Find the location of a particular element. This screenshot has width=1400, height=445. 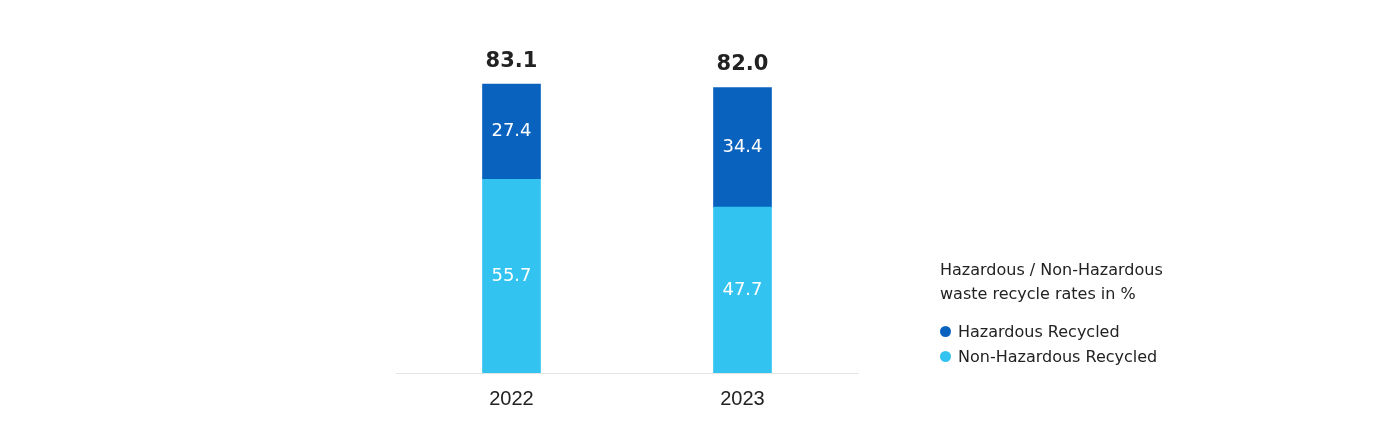

x-tick-label: 2023 is located at coordinates (742, 397).